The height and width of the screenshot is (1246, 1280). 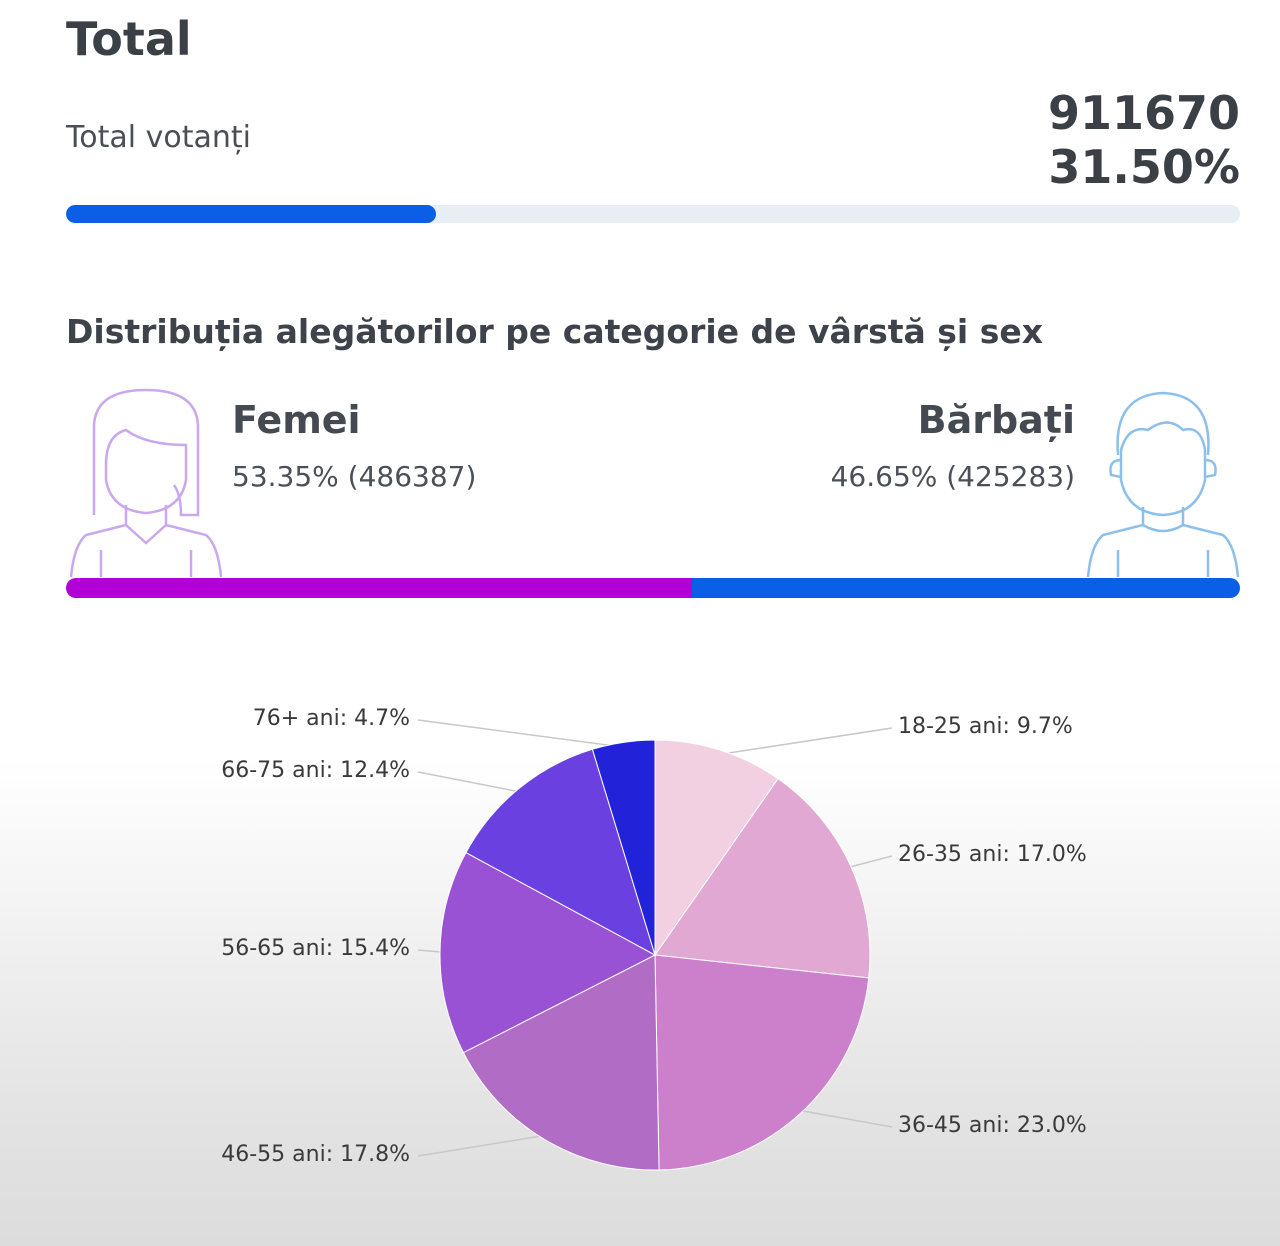 What do you see at coordinates (354, 476) in the screenshot?
I see `female-value: 53.35% (486387)` at bounding box center [354, 476].